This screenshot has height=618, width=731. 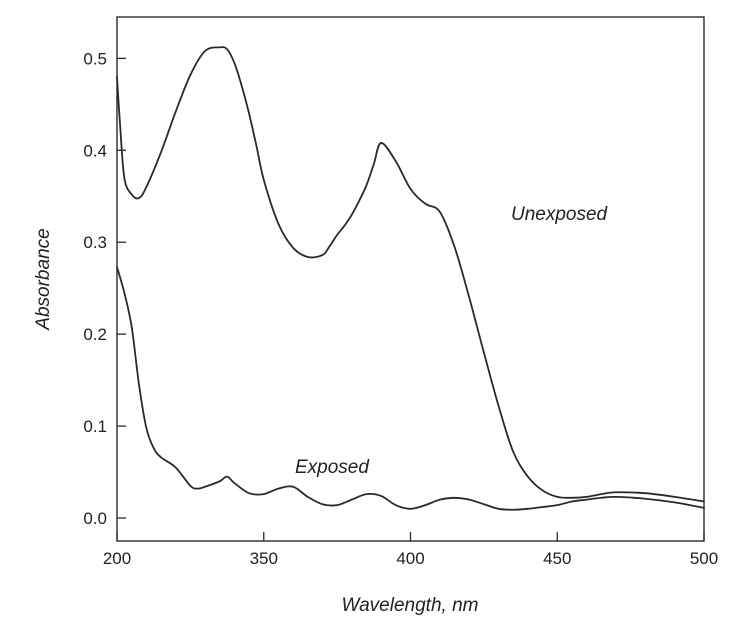 What do you see at coordinates (95, 242) in the screenshot?
I see `y-tick-label: 0.3` at bounding box center [95, 242].